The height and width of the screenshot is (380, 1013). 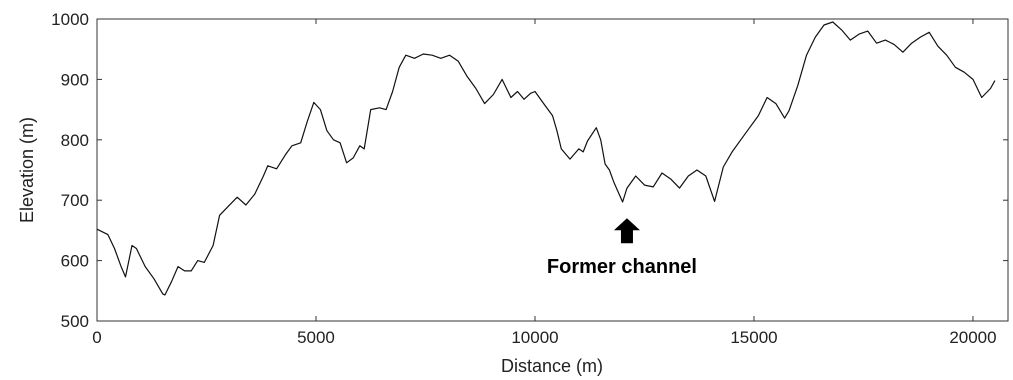 What do you see at coordinates (316, 337) in the screenshot?
I see `x-tick-label: 5000` at bounding box center [316, 337].